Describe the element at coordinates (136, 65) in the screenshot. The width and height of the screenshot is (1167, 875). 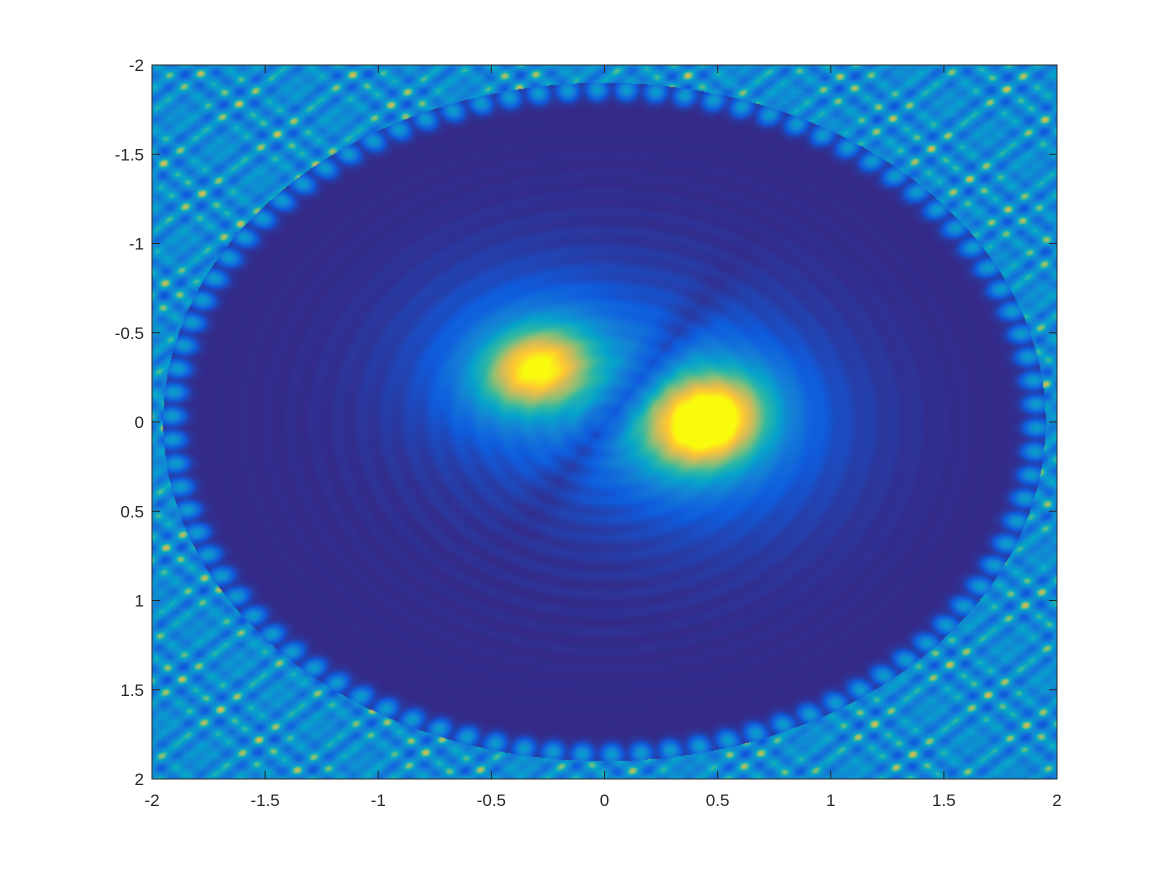
I see `y-tick-label: -2` at that location.